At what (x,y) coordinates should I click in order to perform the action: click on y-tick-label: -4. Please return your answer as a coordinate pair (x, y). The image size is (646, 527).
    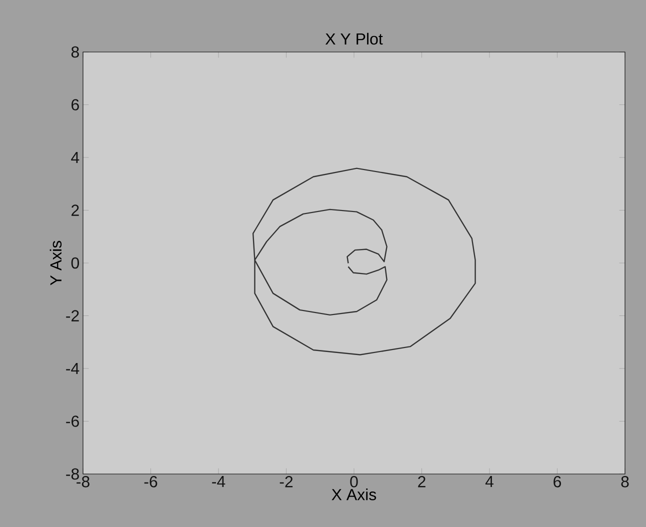
    Looking at the image, I should click on (73, 368).